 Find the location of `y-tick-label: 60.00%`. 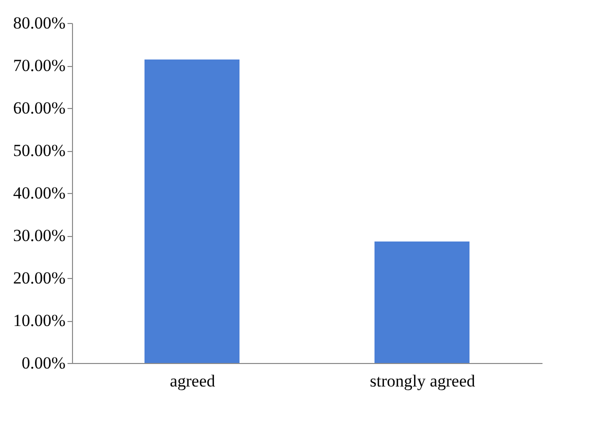

y-tick-label: 60.00% is located at coordinates (39, 108).